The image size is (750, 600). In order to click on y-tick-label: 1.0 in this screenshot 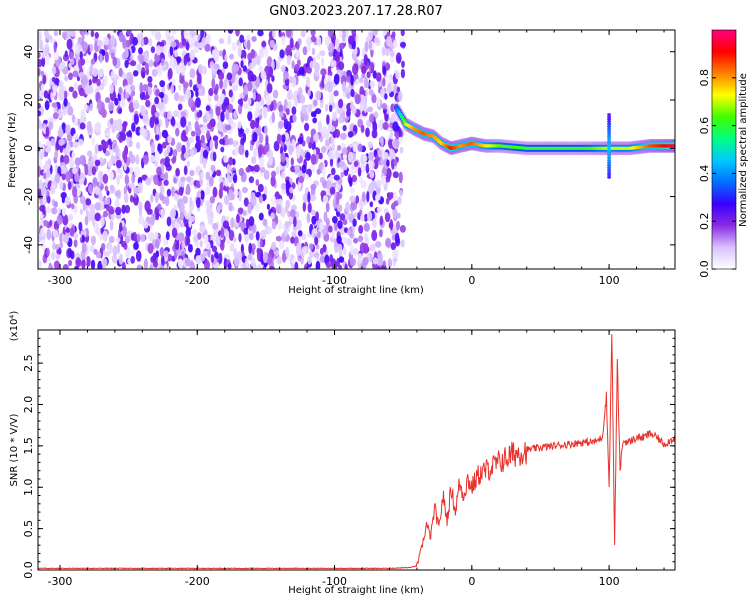, I will do `click(28, 487)`.